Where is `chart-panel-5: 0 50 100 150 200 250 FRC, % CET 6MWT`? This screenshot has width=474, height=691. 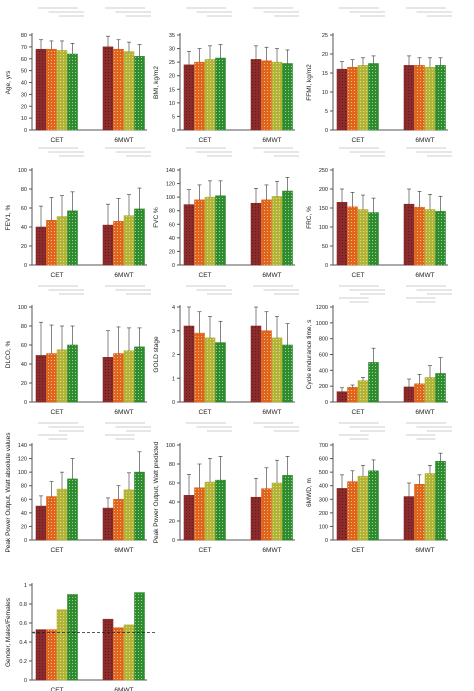 chart-panel-5: 0 50 100 150 200 250 FRC, % CET 6MWT is located at coordinates (379, 213).